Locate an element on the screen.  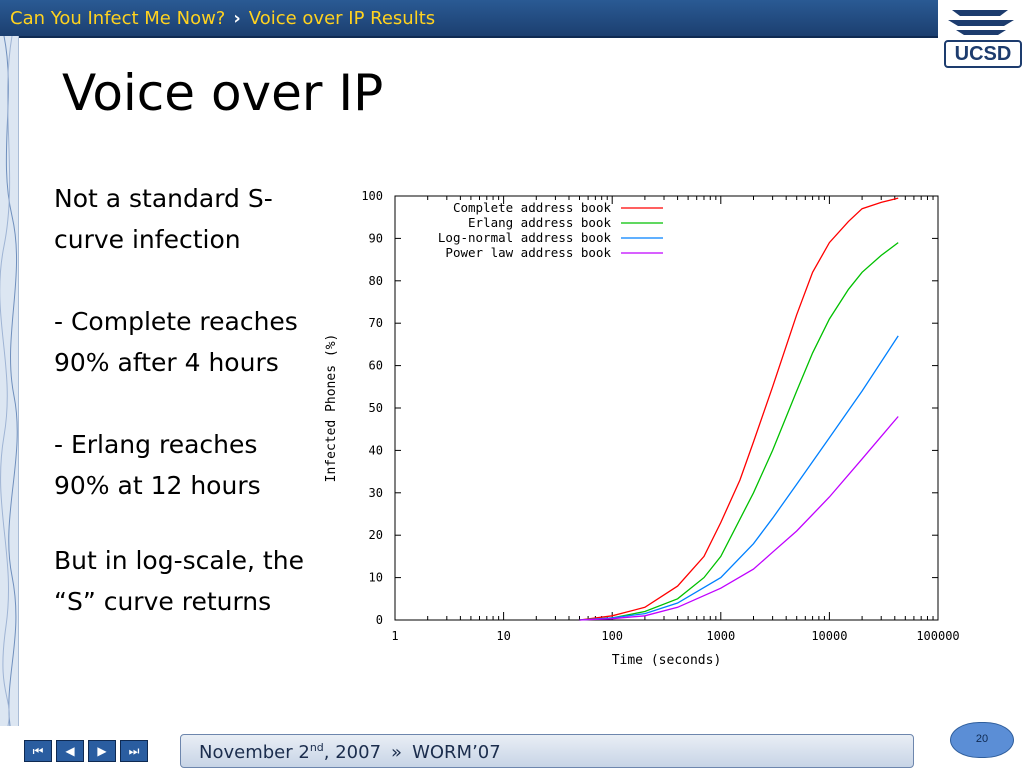
page-number-badge: 20 is located at coordinates (982, 740).